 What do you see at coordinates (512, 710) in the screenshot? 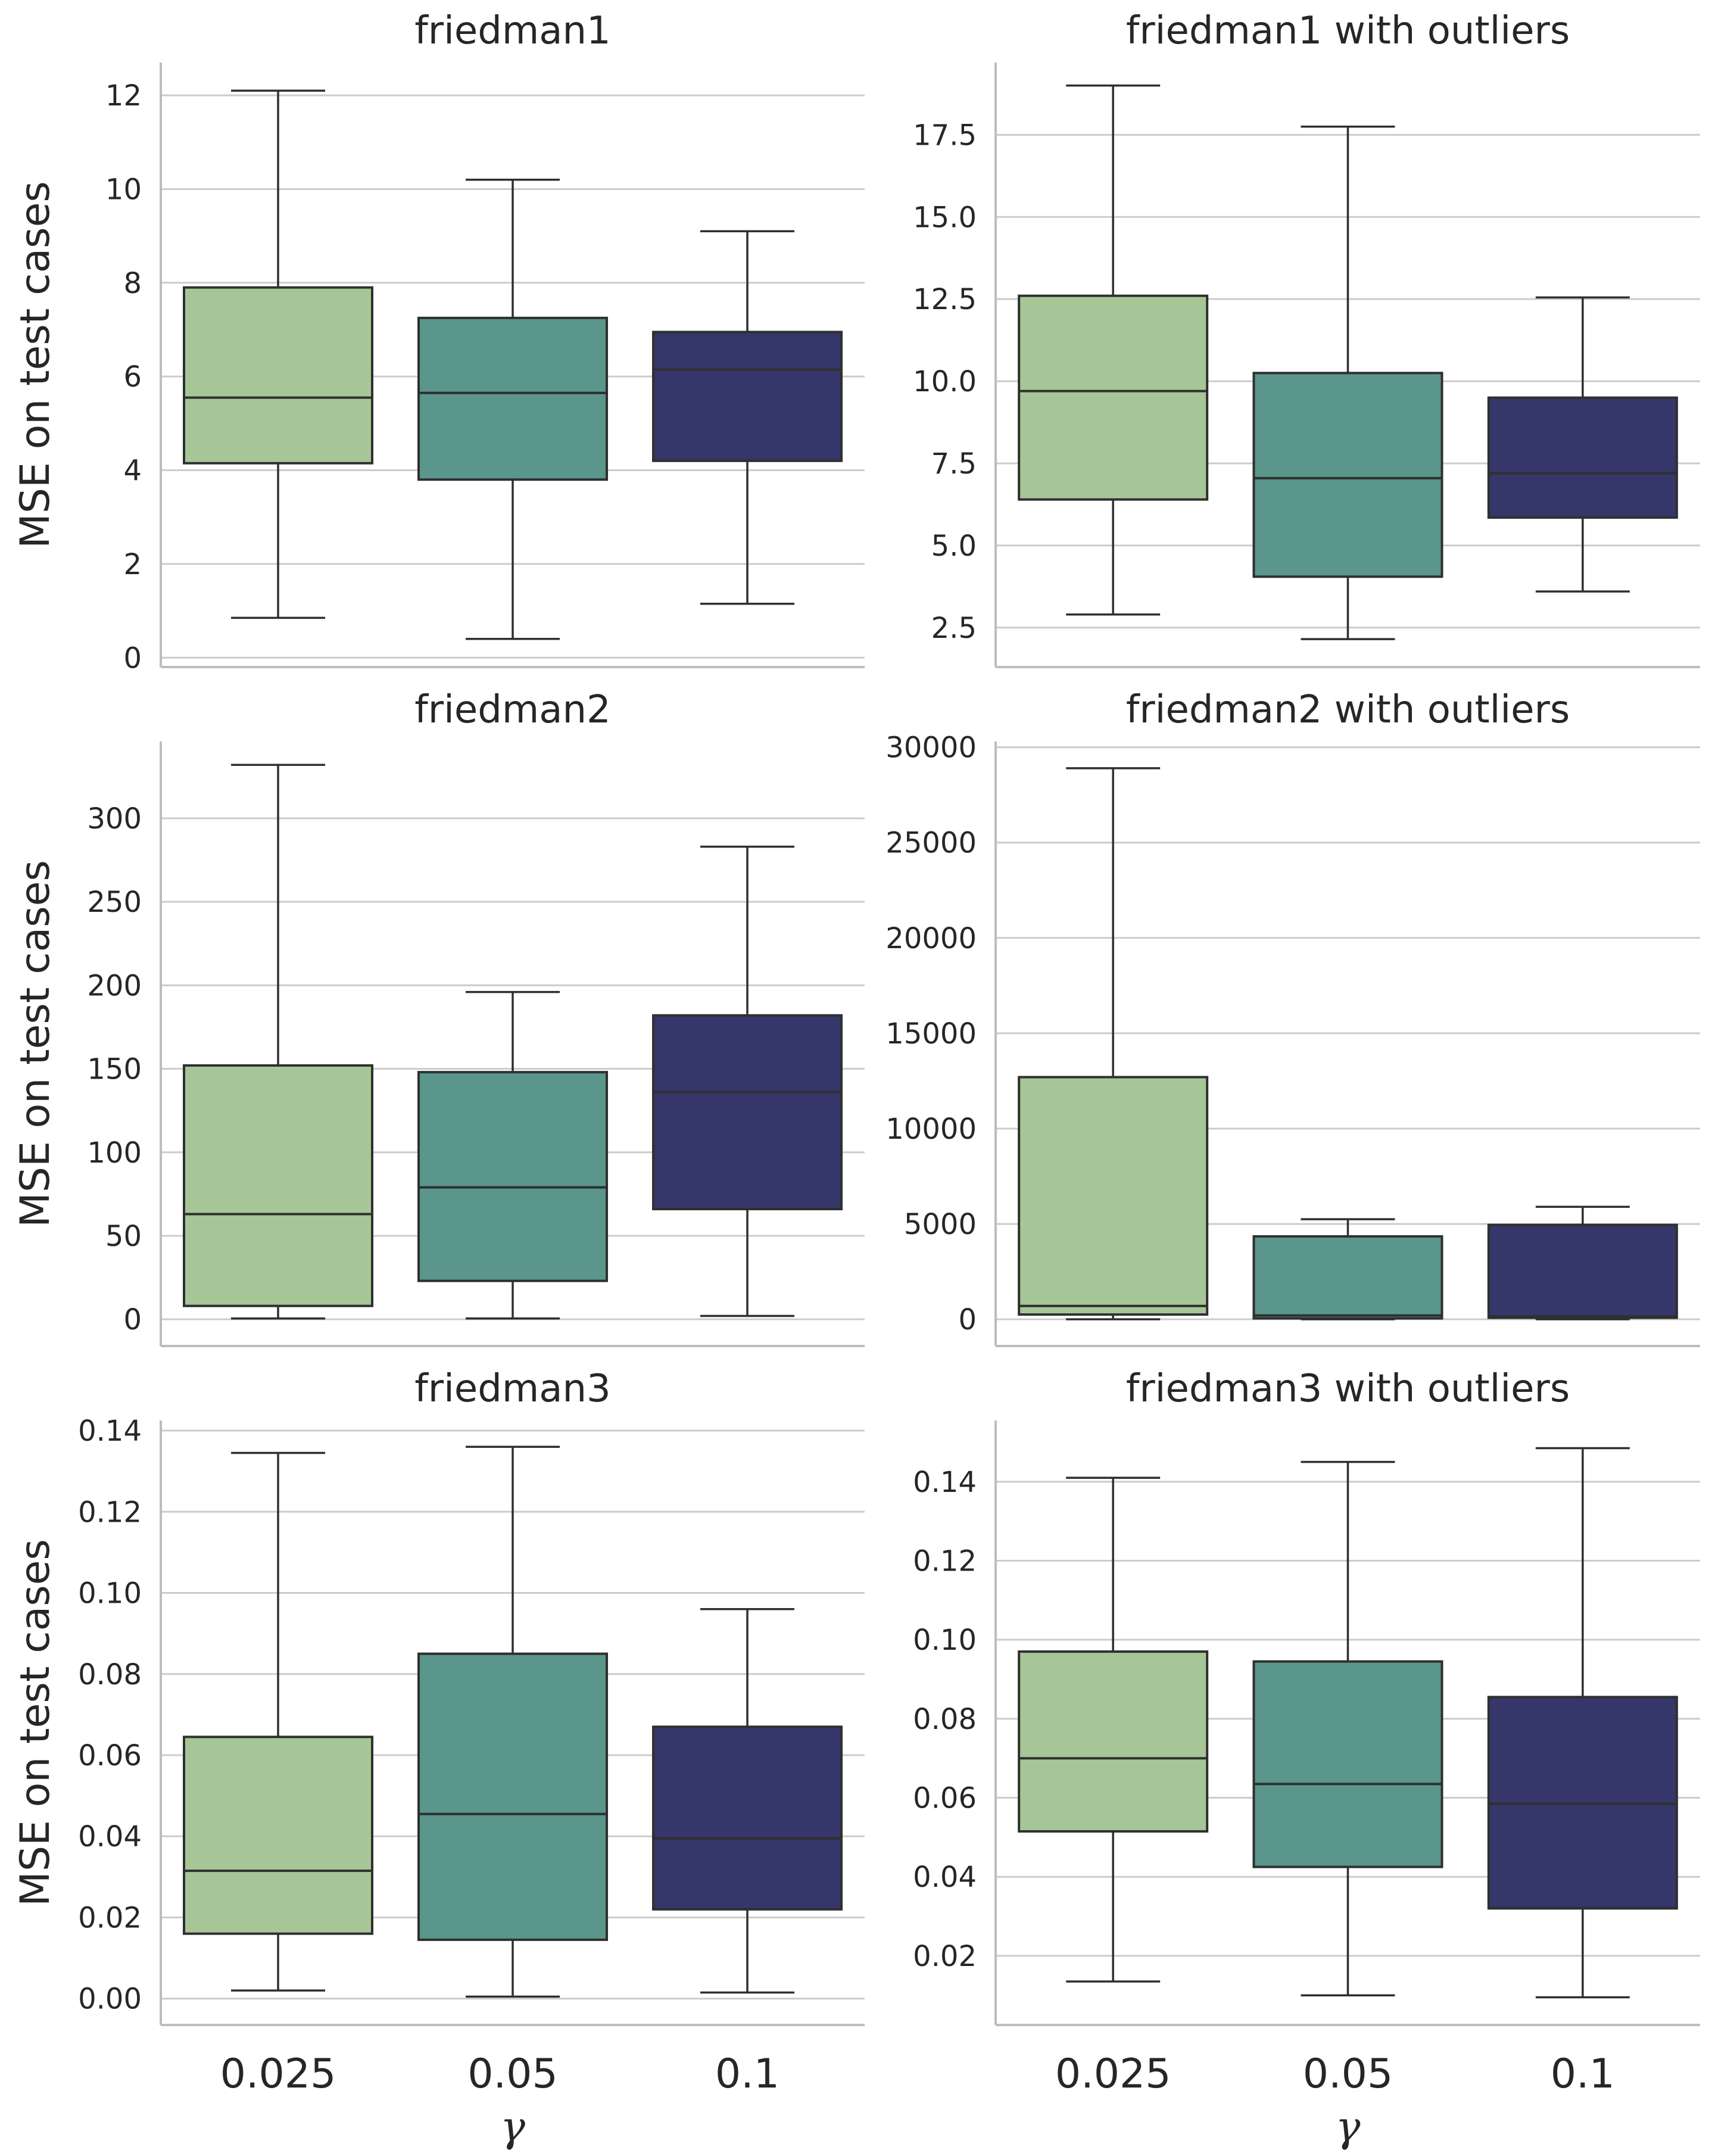
I see `panel-title: friedman2` at bounding box center [512, 710].